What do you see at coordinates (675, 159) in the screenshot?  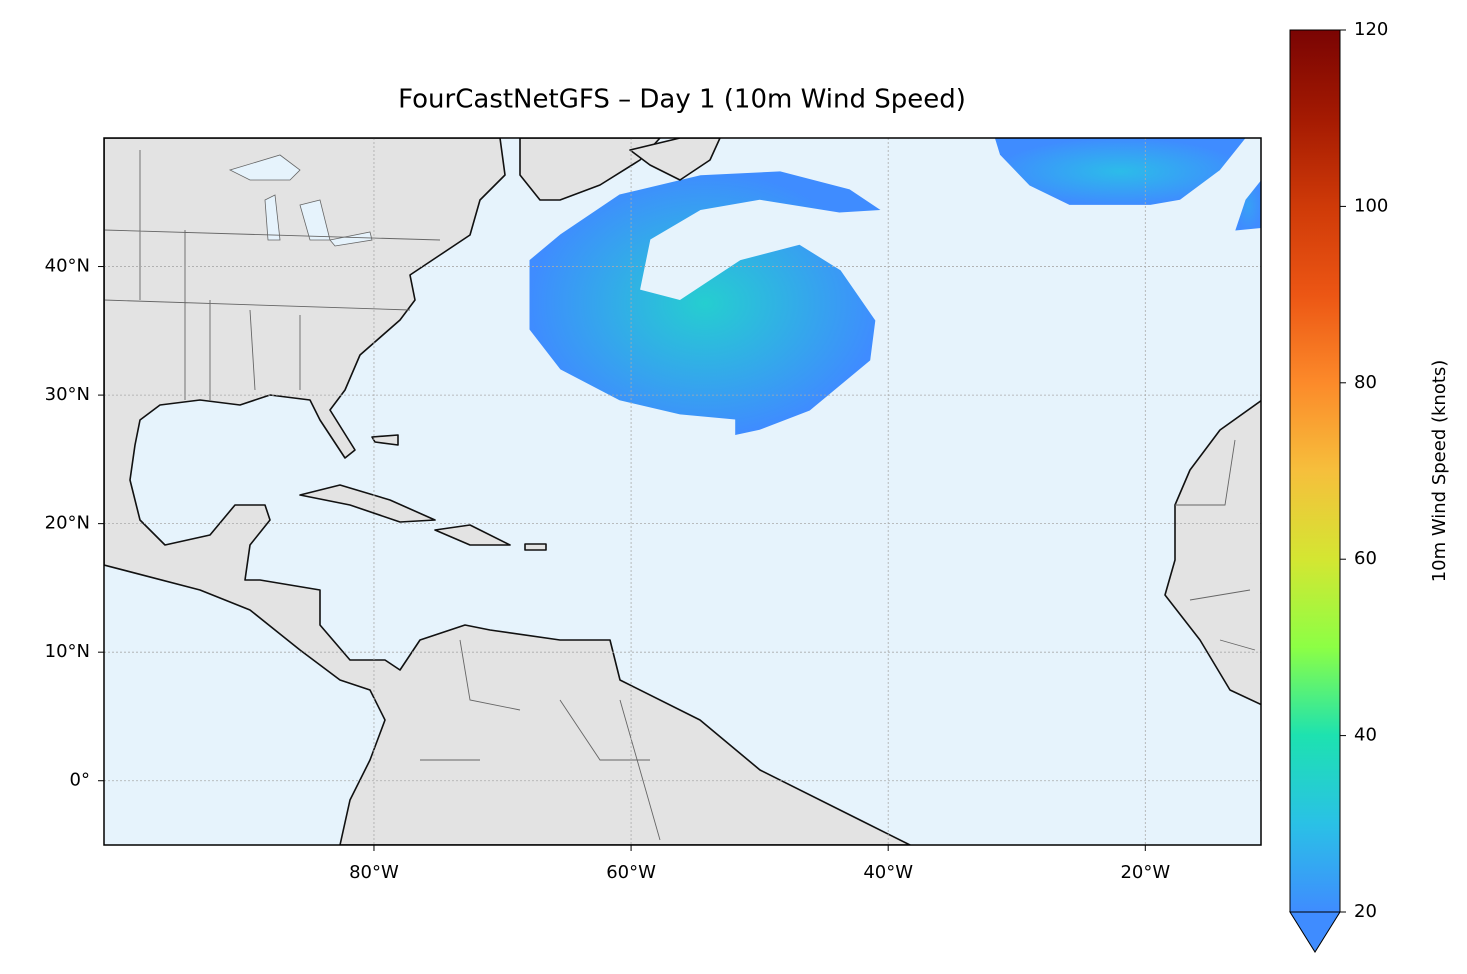 I see `newfoundland` at bounding box center [675, 159].